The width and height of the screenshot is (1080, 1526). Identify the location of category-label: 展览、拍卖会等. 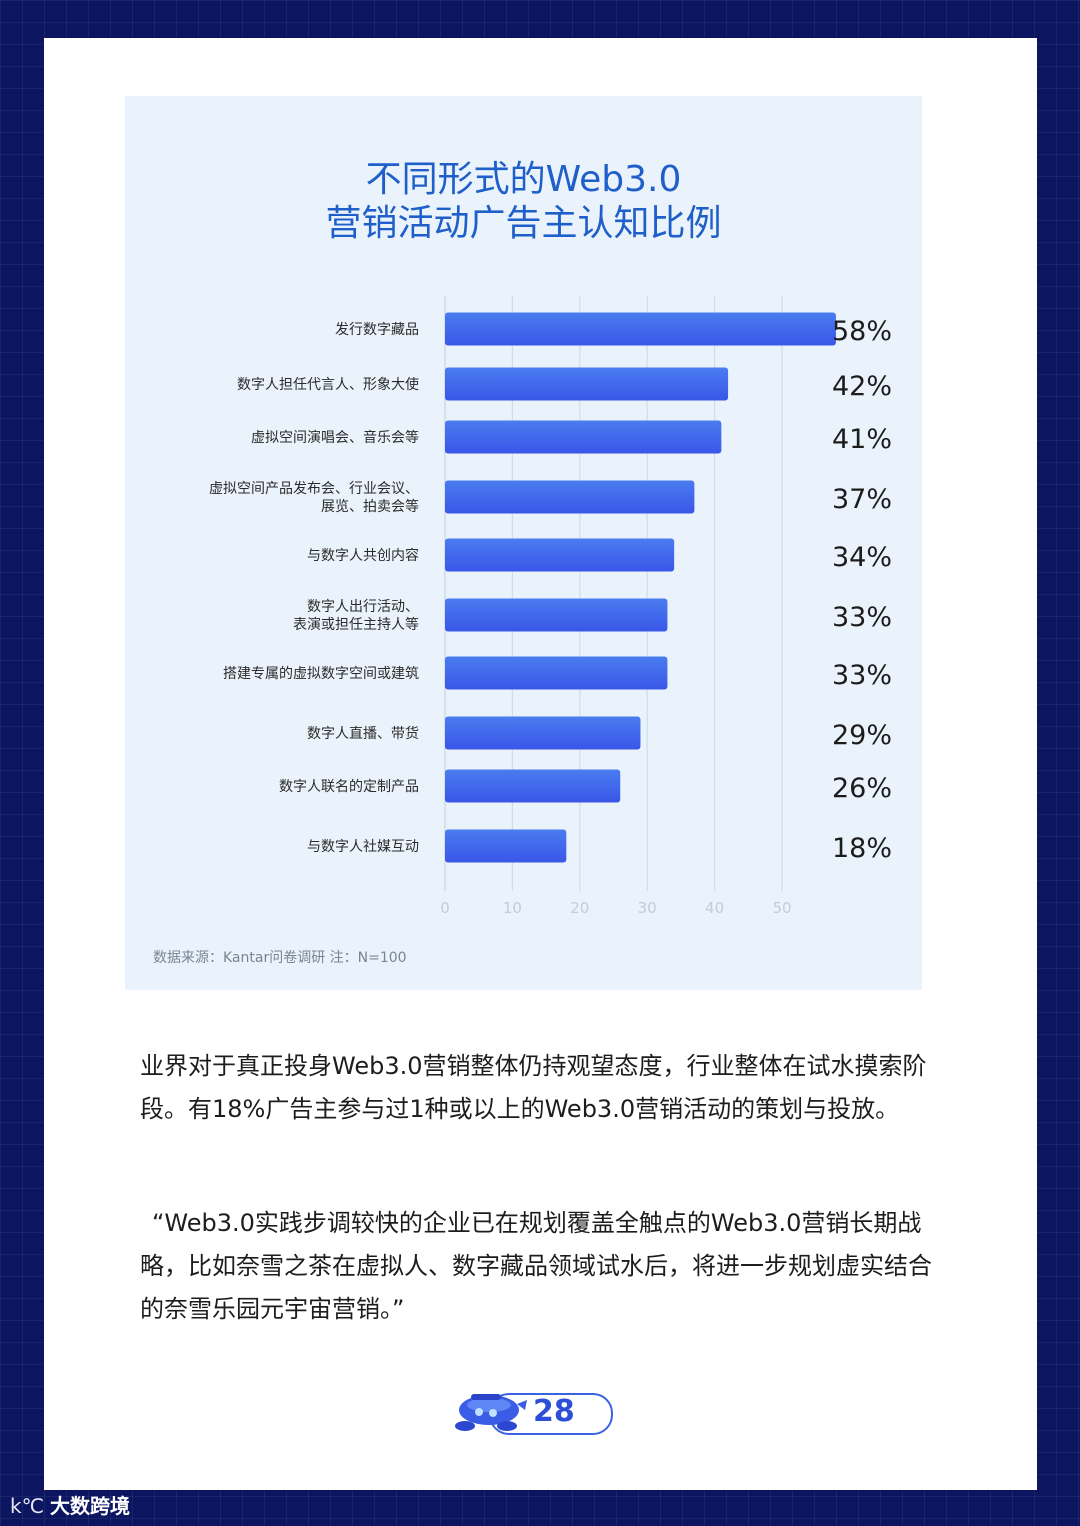
(370, 506).